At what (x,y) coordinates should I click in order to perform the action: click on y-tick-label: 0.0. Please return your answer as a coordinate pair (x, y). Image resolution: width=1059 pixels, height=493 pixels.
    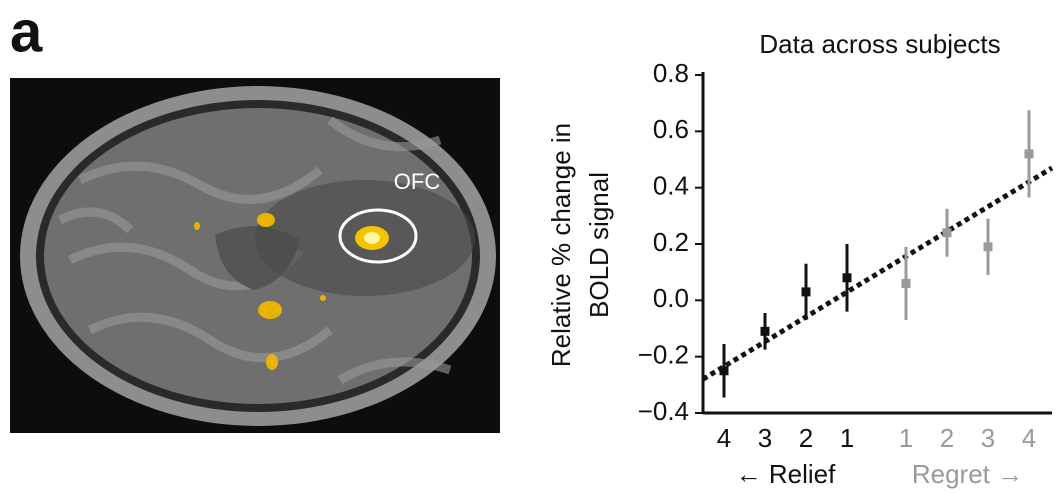
    Looking at the image, I should click on (671, 298).